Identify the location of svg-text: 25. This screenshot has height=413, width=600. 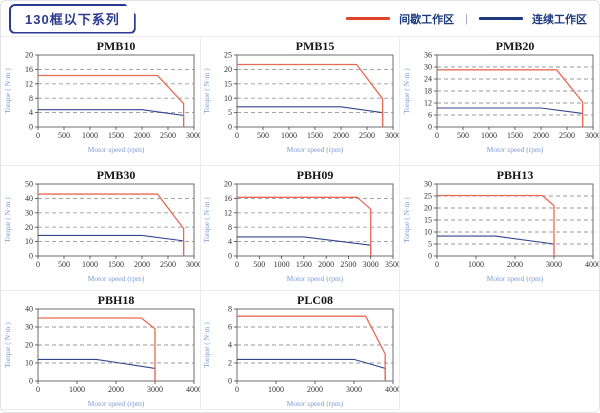
(428, 196).